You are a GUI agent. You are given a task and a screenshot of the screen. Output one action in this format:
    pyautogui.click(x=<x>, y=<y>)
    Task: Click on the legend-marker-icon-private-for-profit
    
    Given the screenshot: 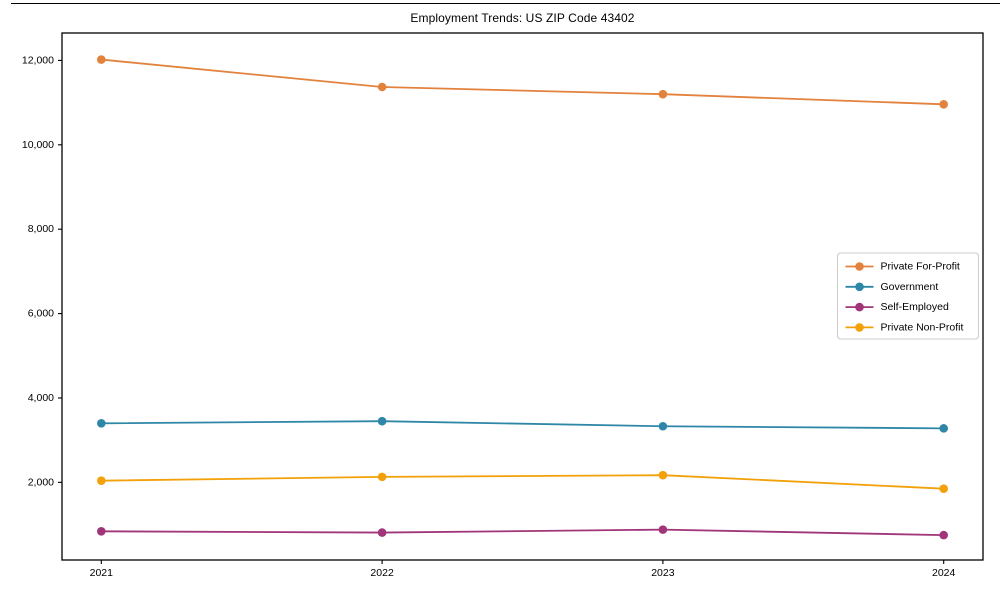 What is the action you would take?
    pyautogui.click(x=859, y=266)
    